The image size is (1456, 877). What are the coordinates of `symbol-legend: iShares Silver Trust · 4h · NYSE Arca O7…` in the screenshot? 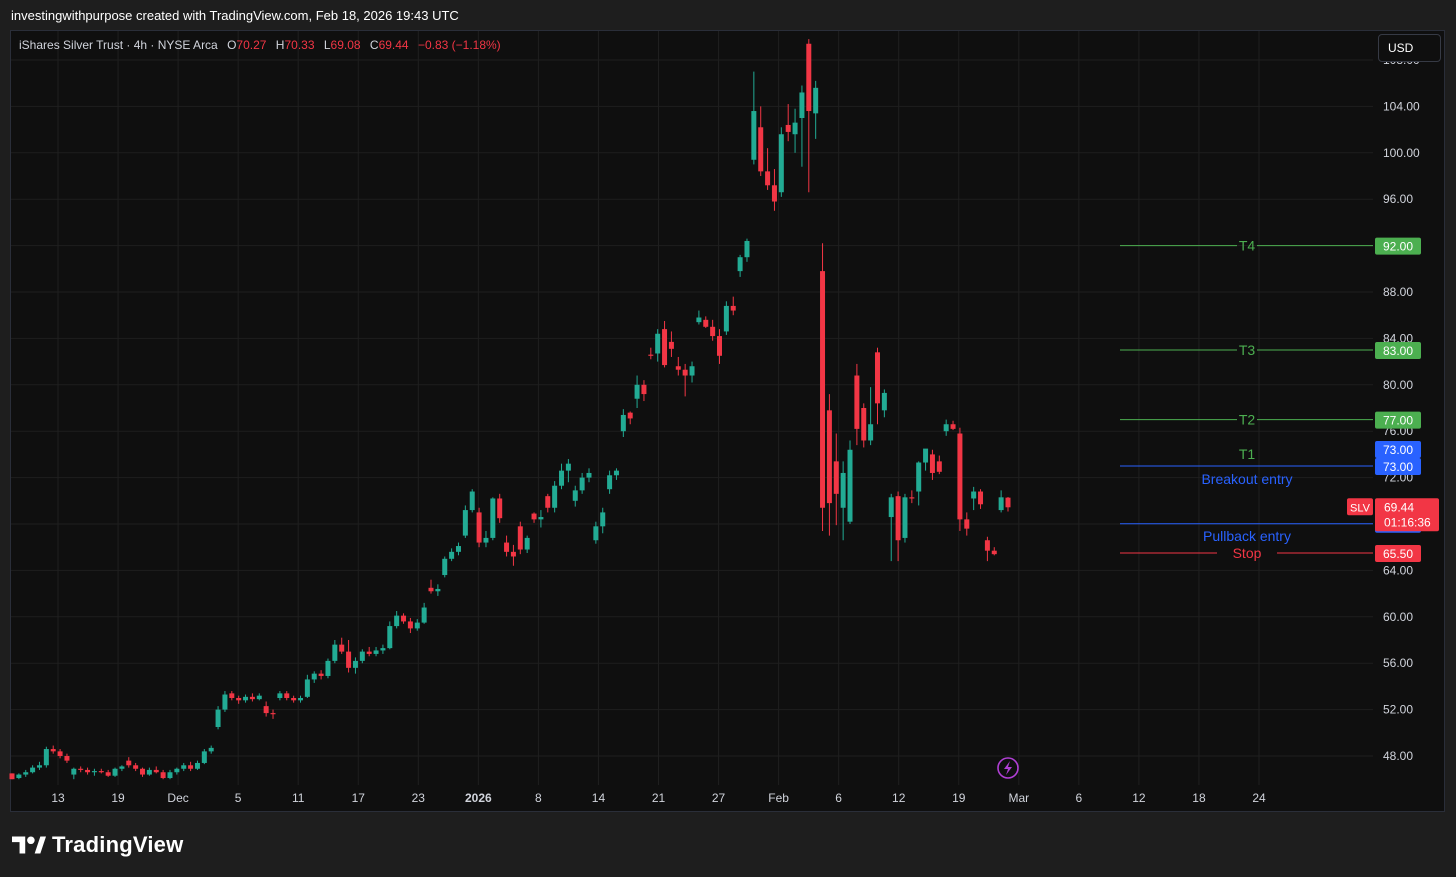 It's located at (260, 45).